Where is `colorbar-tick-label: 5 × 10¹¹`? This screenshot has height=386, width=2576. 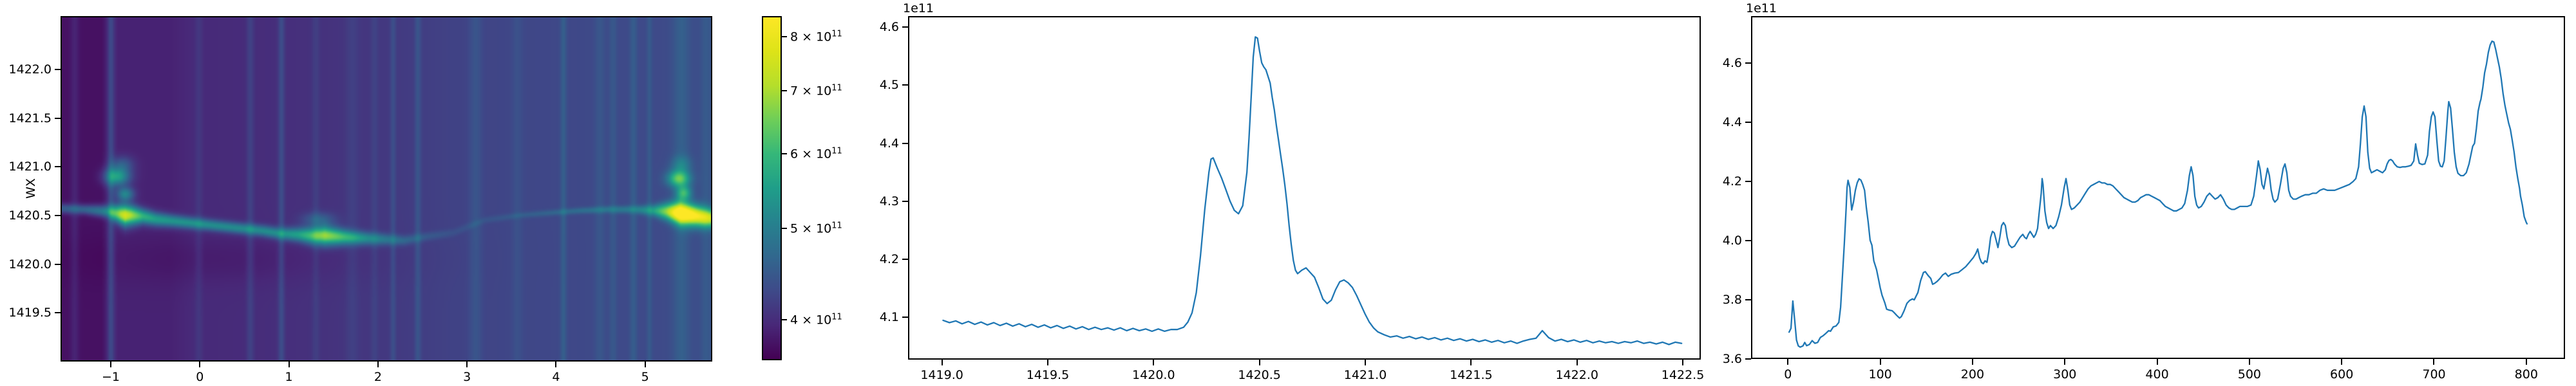
colorbar-tick-label: 5 × 10¹¹ is located at coordinates (816, 228).